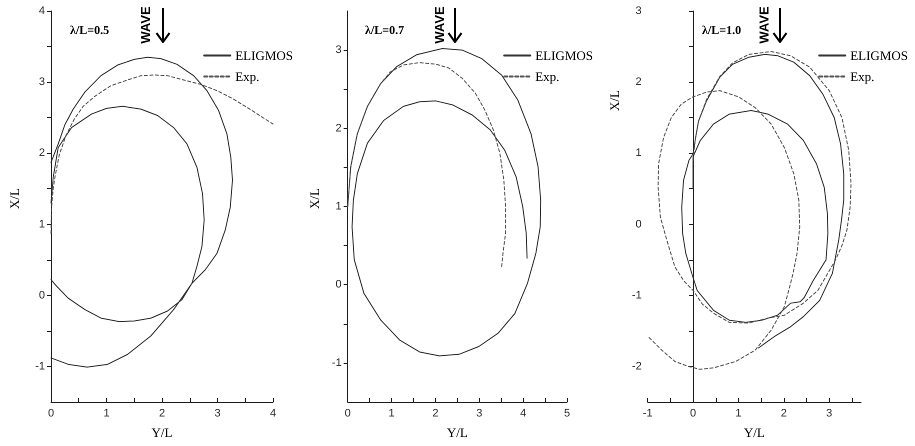 The height and width of the screenshot is (446, 915). What do you see at coordinates (384, 30) in the screenshot?
I see `text: λ/L=0.7` at bounding box center [384, 30].